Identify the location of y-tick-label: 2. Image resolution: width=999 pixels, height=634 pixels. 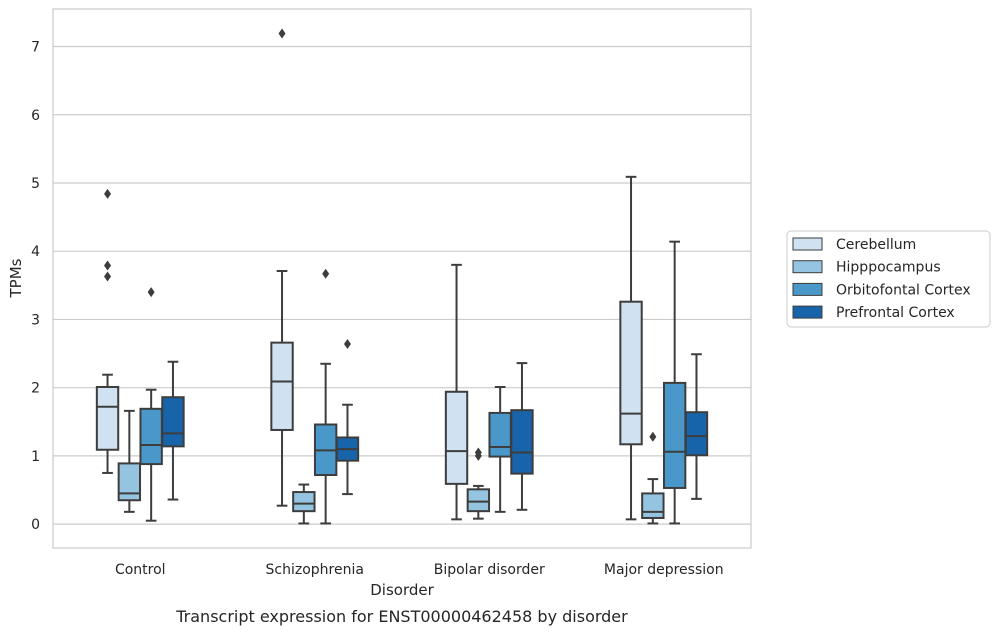
(35, 389).